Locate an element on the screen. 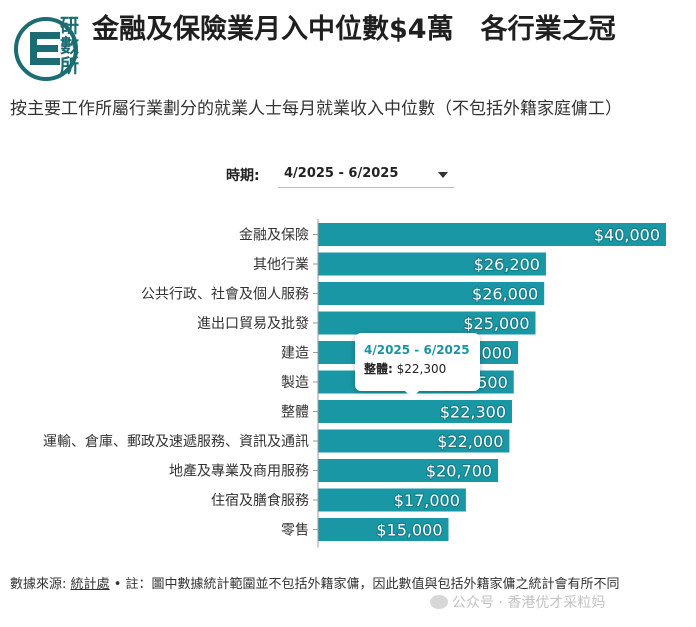 The height and width of the screenshot is (627, 696). category-label-2: 公共行政、社會及個人服務 is located at coordinates (225, 295).